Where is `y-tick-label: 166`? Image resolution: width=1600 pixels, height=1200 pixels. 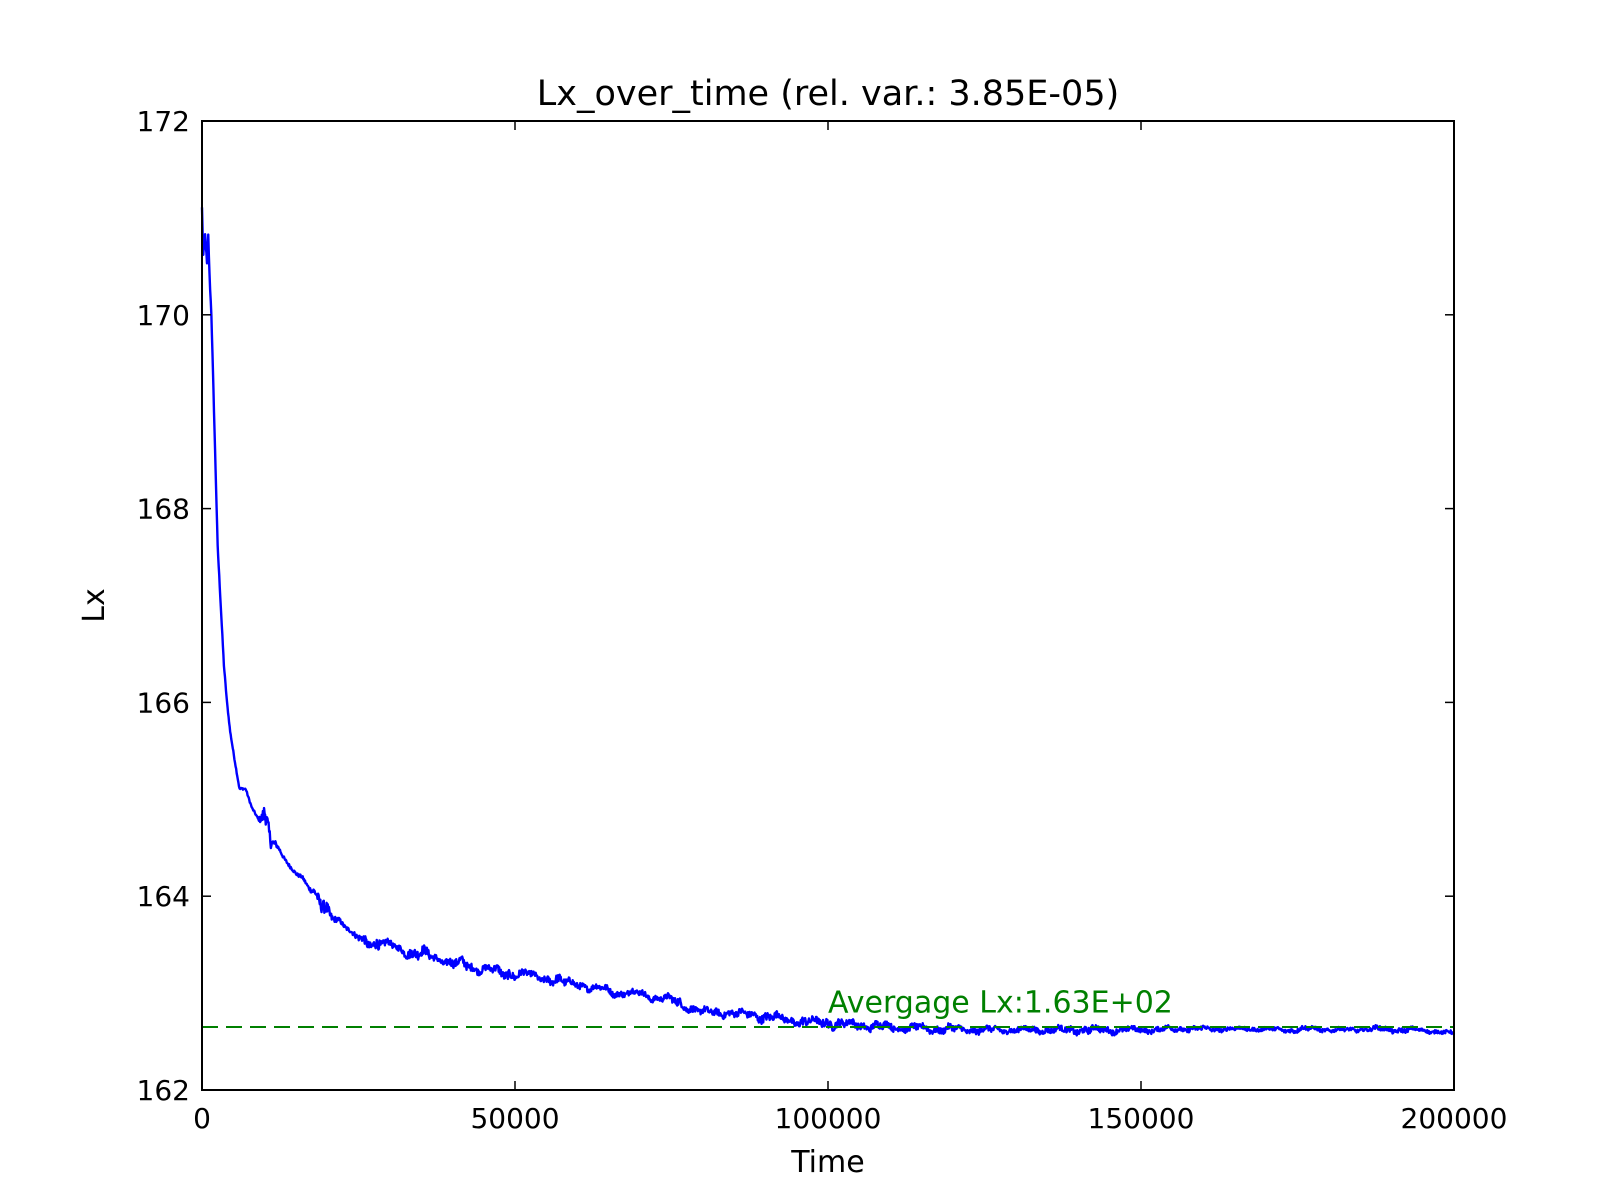 y-tick-label: 166 is located at coordinates (163, 702).